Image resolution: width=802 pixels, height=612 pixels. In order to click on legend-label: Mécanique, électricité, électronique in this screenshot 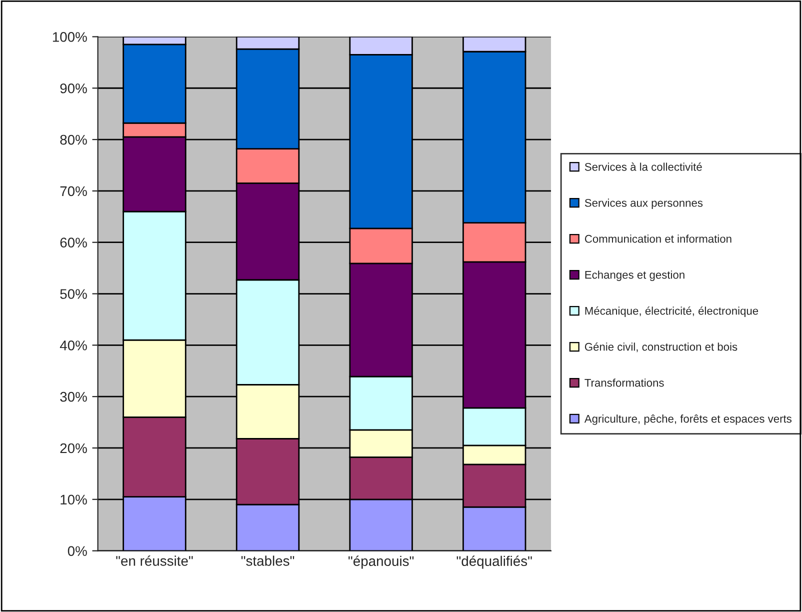, I will do `click(671, 311)`.